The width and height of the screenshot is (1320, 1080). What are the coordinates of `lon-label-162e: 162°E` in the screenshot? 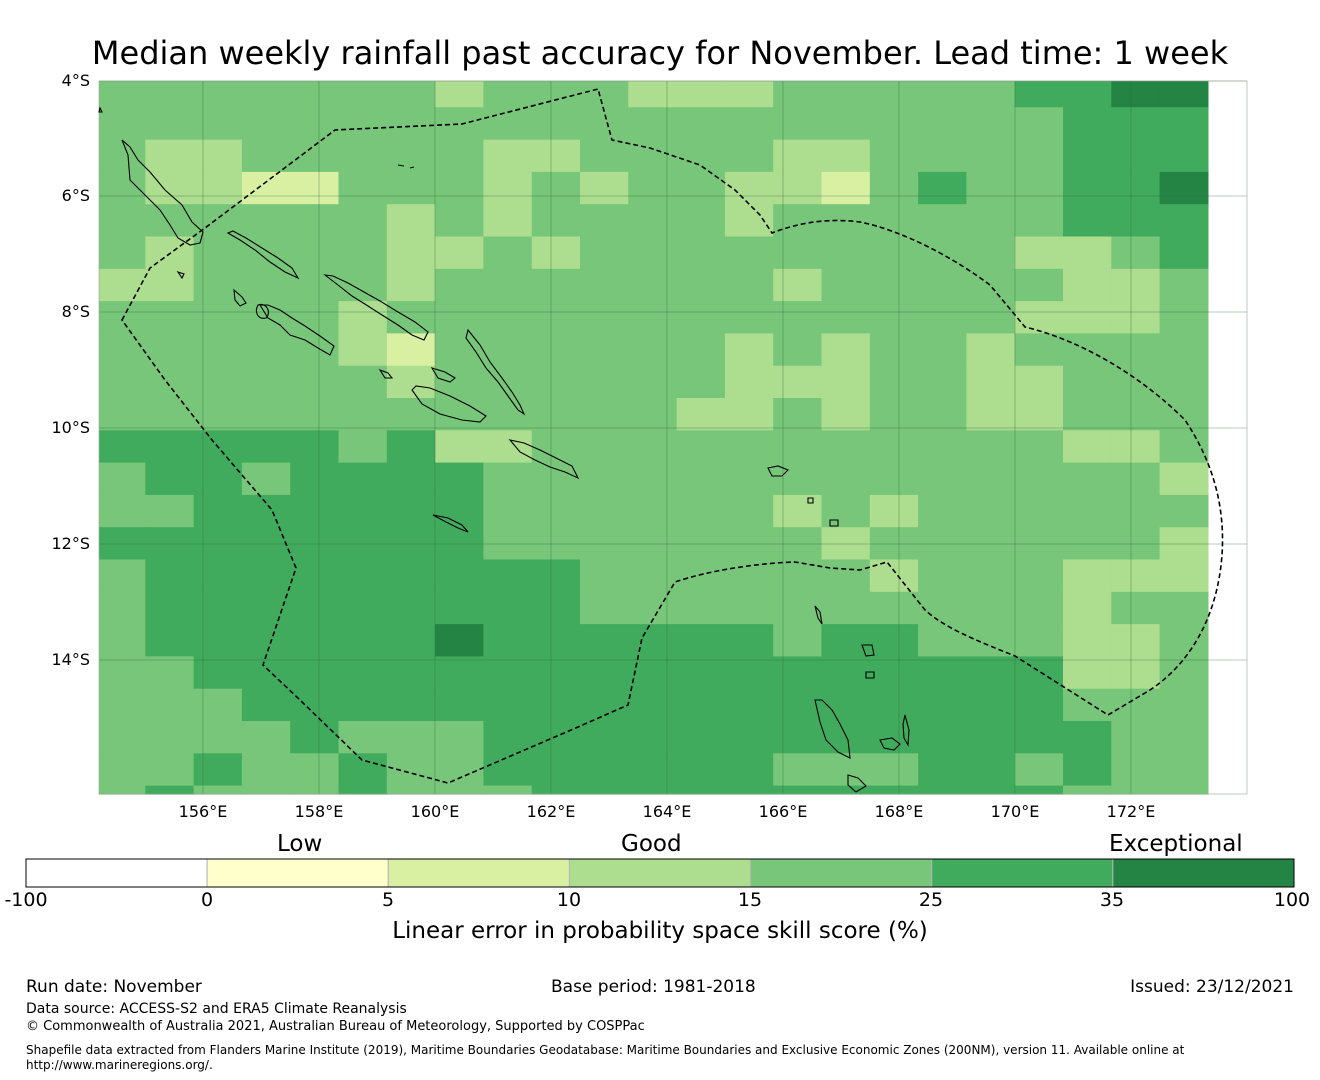 It's located at (551, 811).